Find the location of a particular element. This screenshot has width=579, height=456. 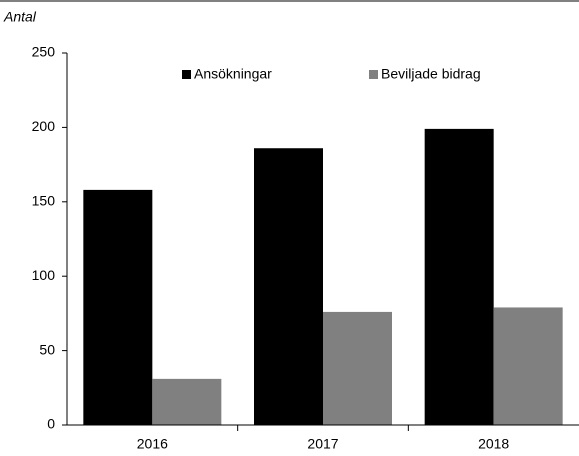

y-axis-label: Antal is located at coordinates (20, 17).